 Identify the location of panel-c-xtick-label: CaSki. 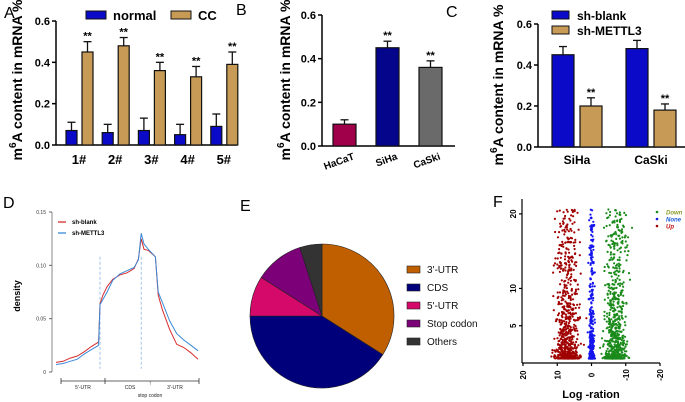
(650, 160).